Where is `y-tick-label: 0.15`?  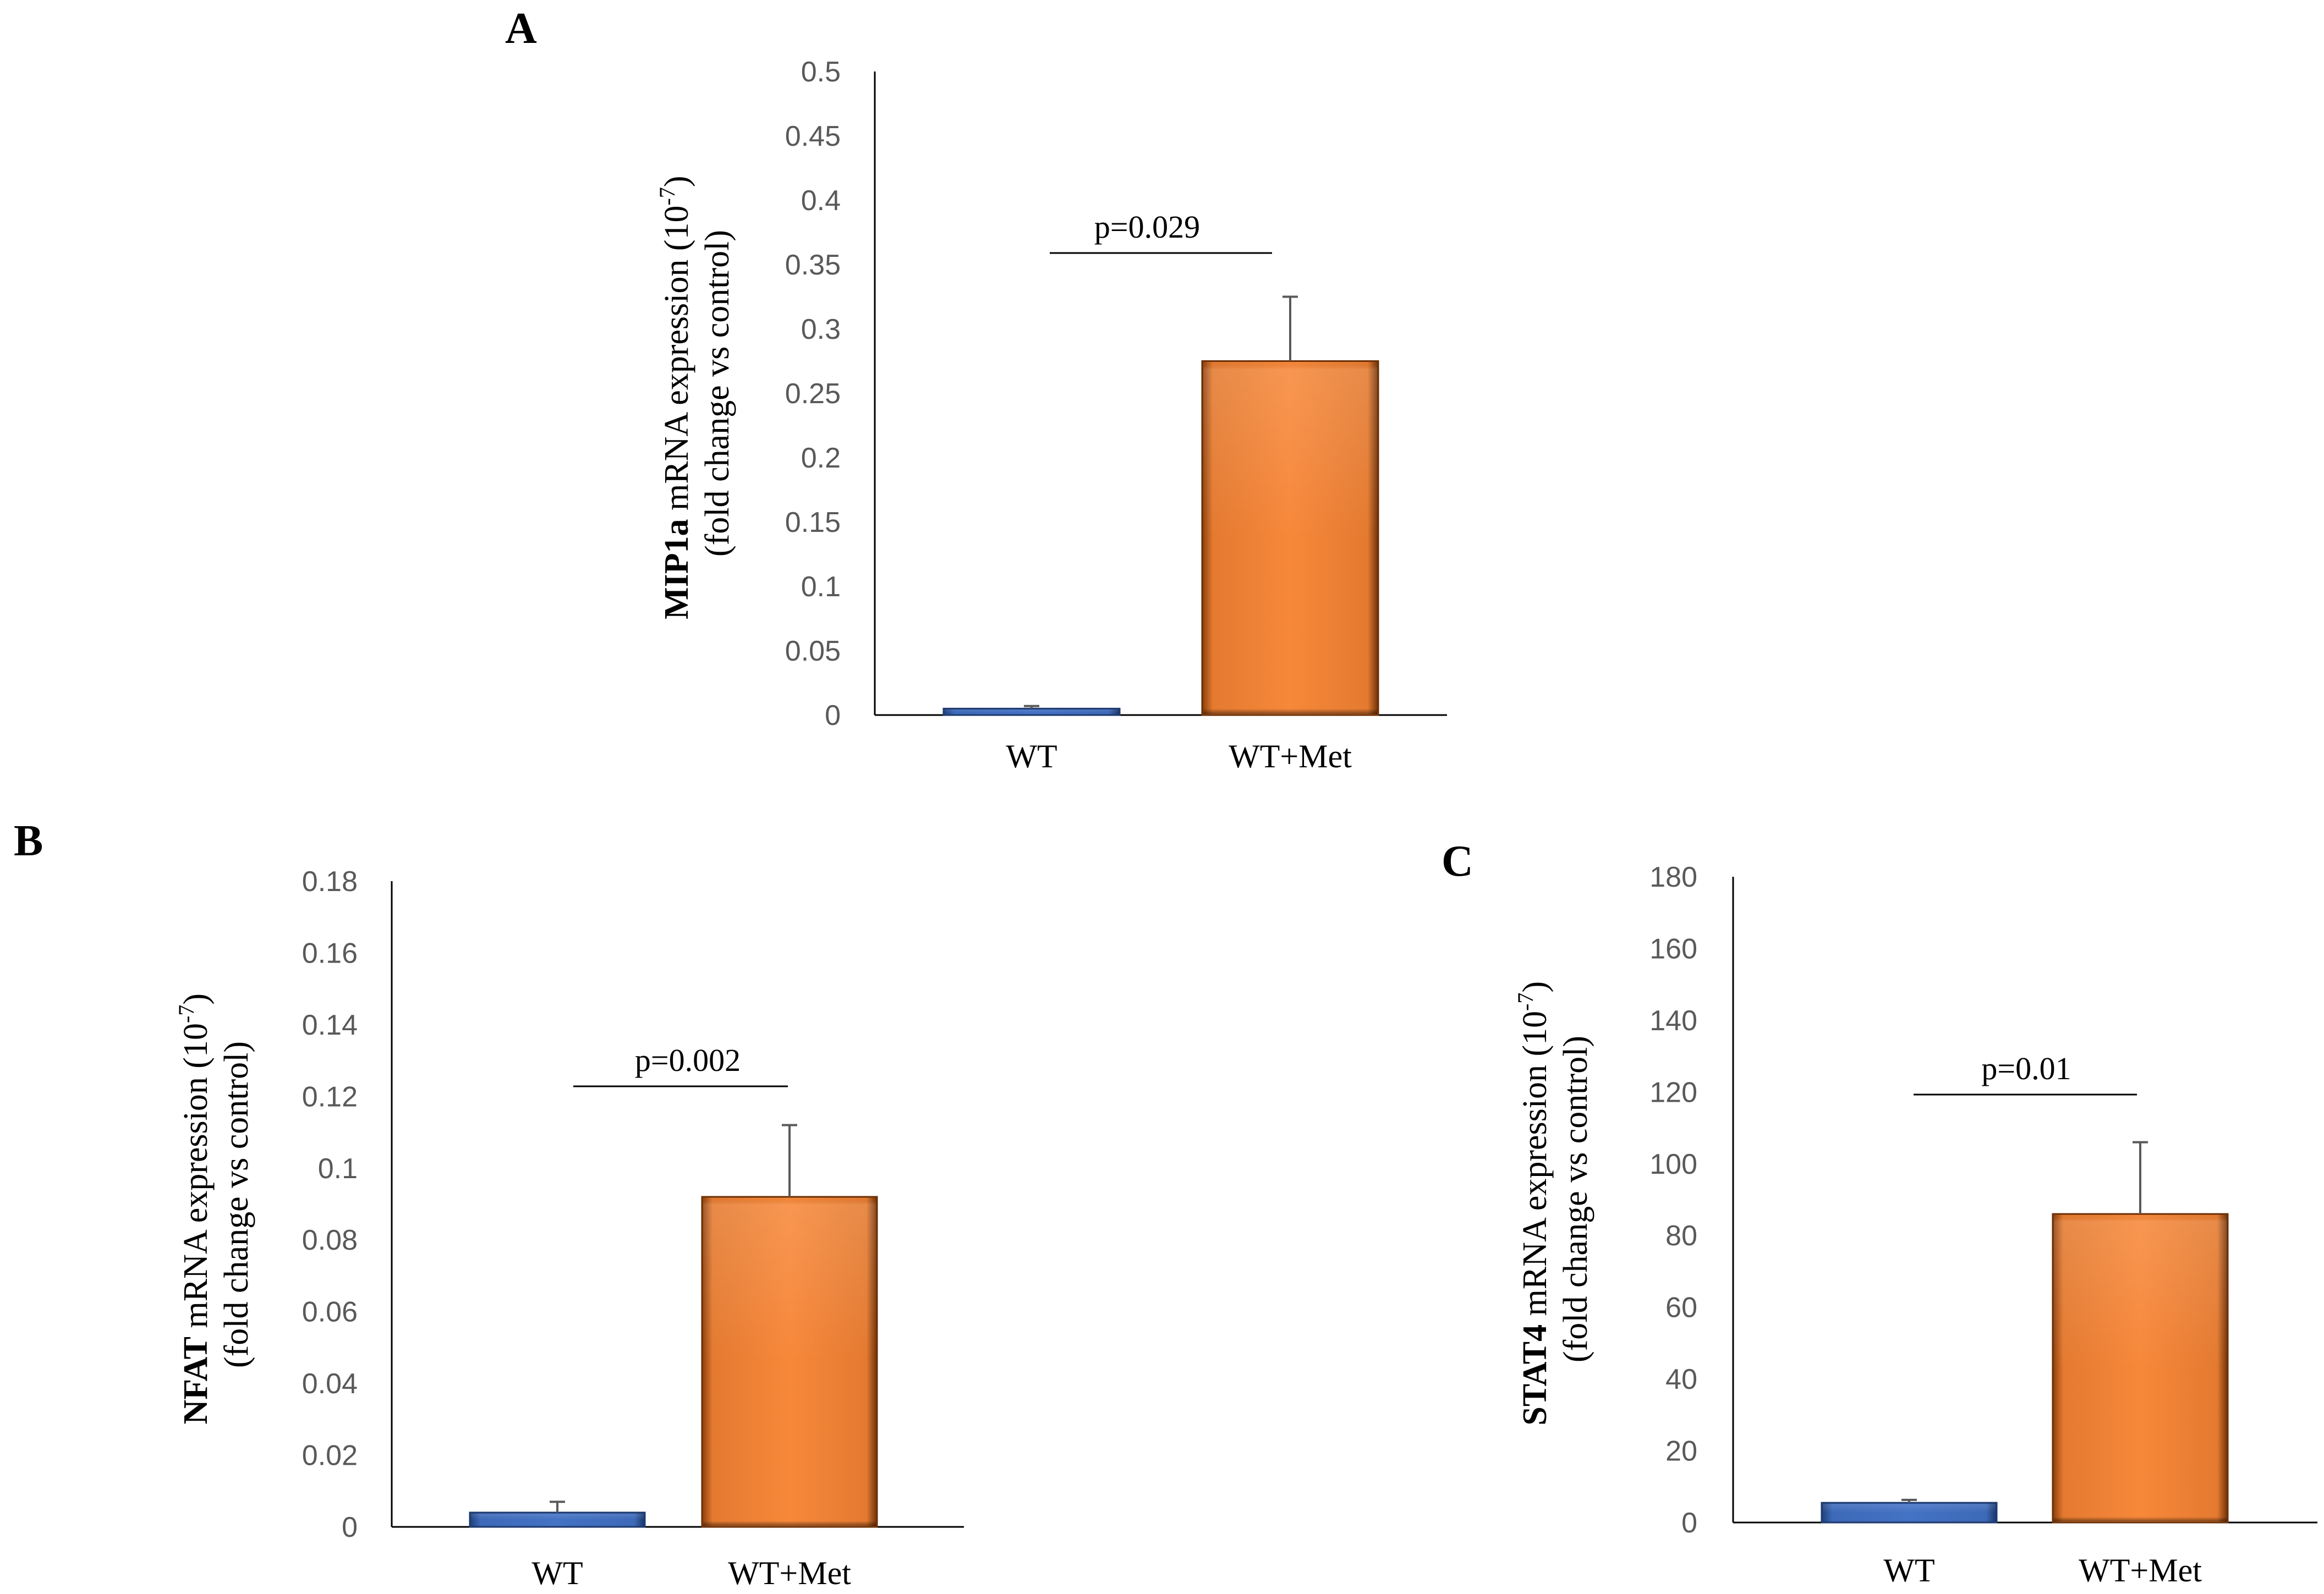
y-tick-label: 0.15 is located at coordinates (813, 522).